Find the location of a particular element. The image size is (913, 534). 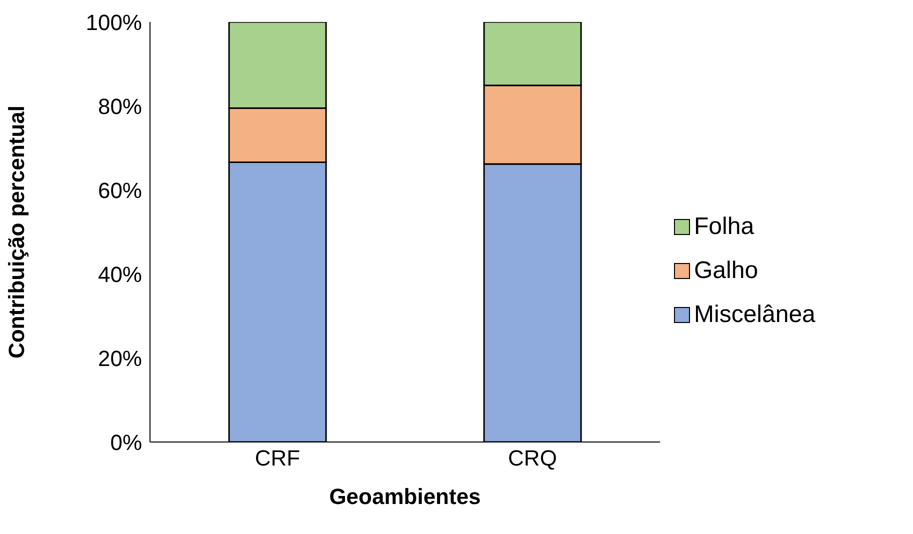

y-tick-label: 100% is located at coordinates (114, 22).